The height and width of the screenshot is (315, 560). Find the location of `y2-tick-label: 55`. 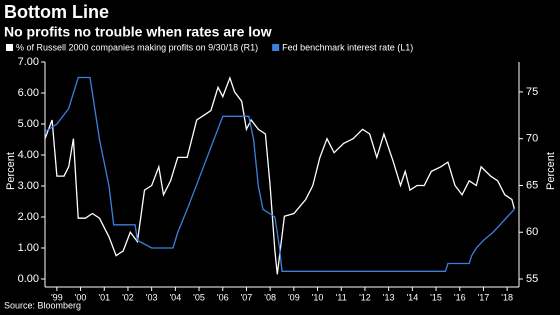

y2-tick-label: 55 is located at coordinates (532, 279).